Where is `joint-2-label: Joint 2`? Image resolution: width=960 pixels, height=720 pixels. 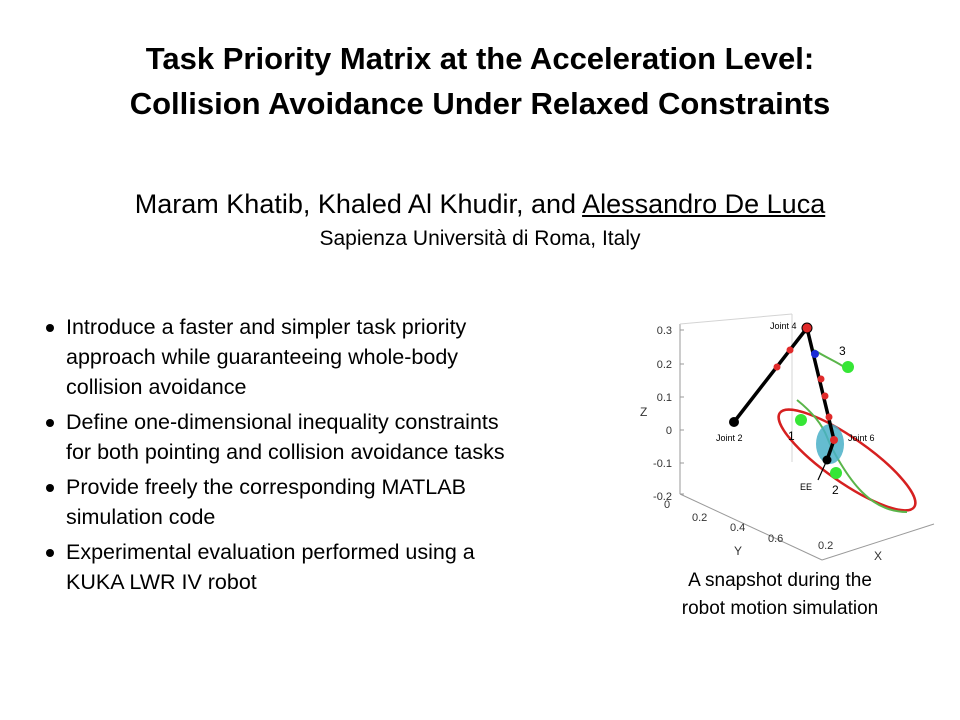 joint-2-label: Joint 2 is located at coordinates (729, 438).